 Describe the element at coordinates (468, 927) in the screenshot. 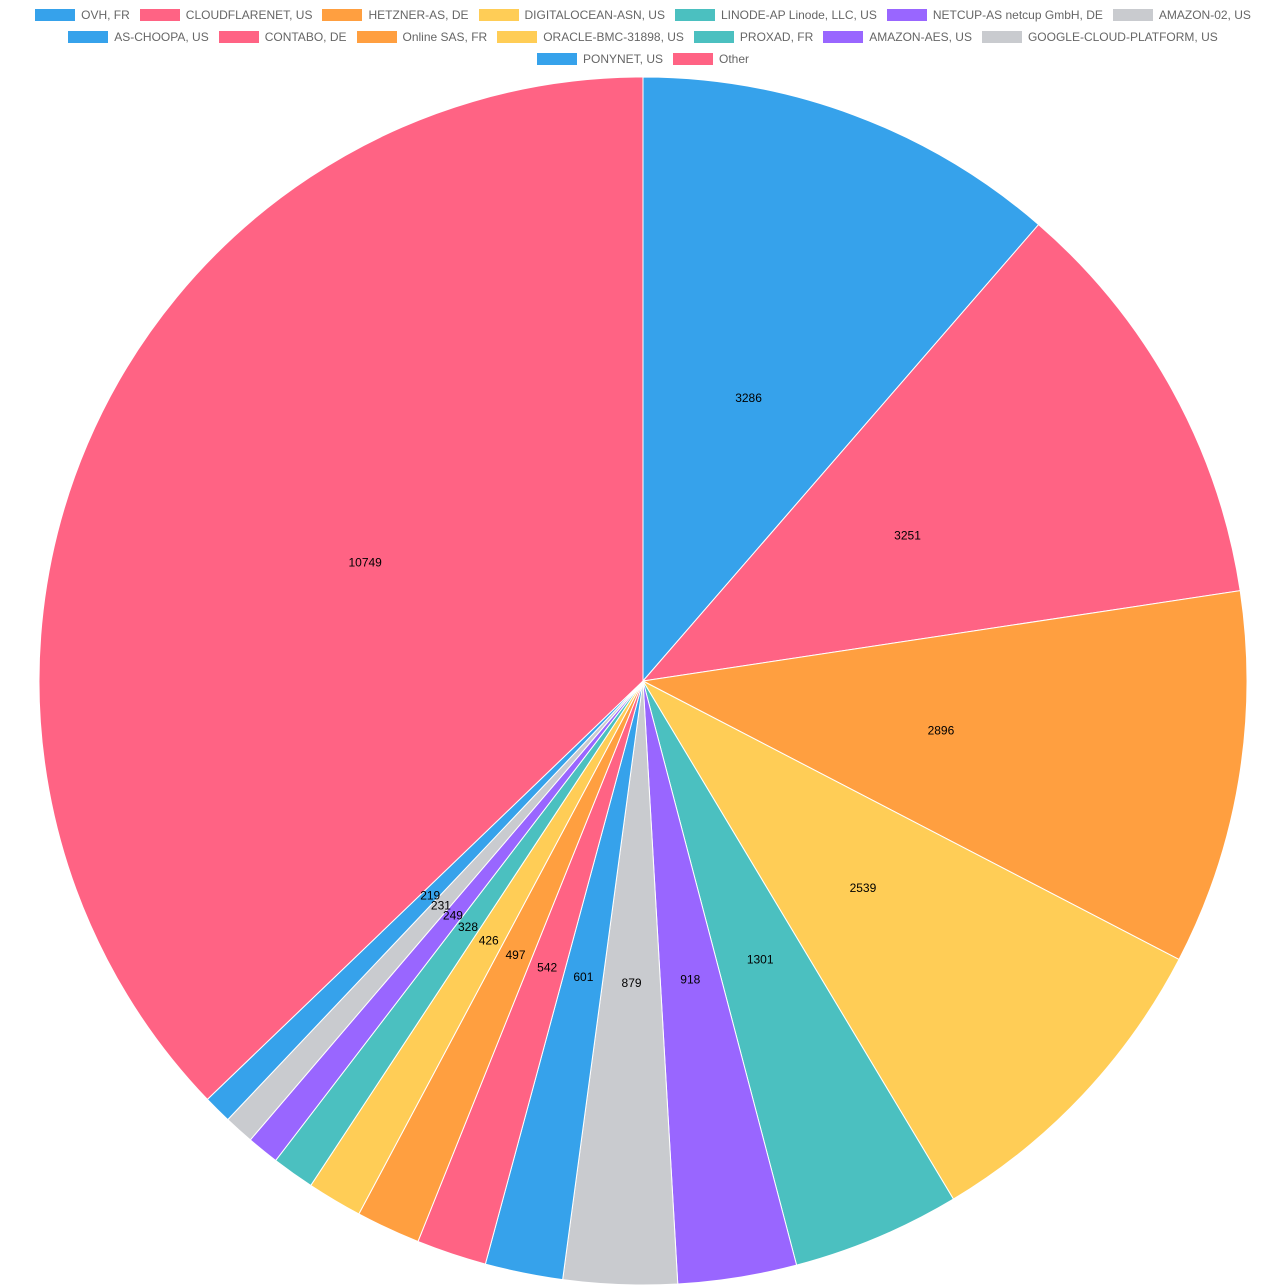

I see `slice-value-label: 328` at that location.